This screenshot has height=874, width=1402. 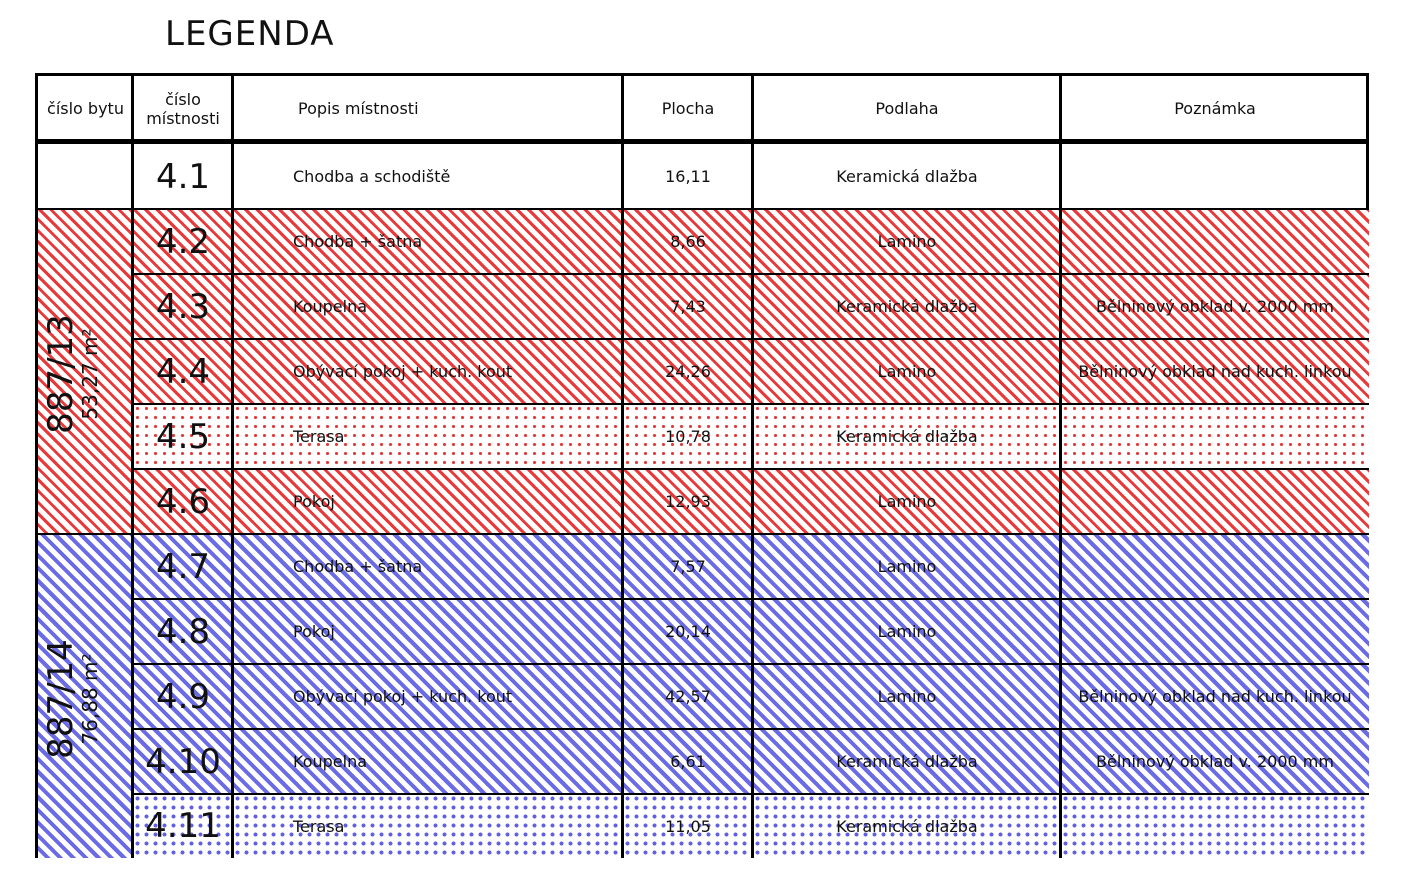 What do you see at coordinates (183, 761) in the screenshot?
I see `cell-room: 4.10` at bounding box center [183, 761].